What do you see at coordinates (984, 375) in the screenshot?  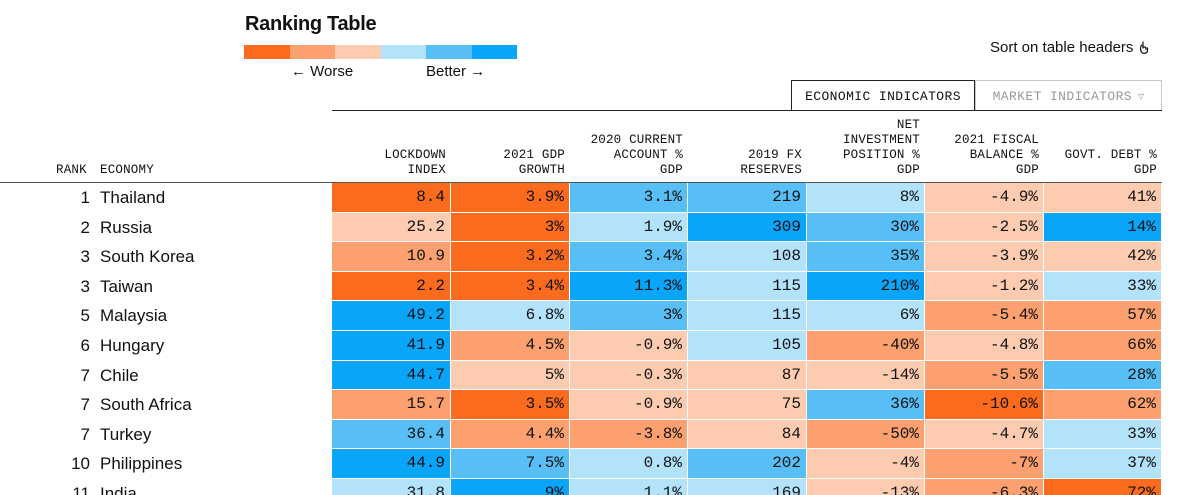 I see `value-cell: -5.5%` at bounding box center [984, 375].